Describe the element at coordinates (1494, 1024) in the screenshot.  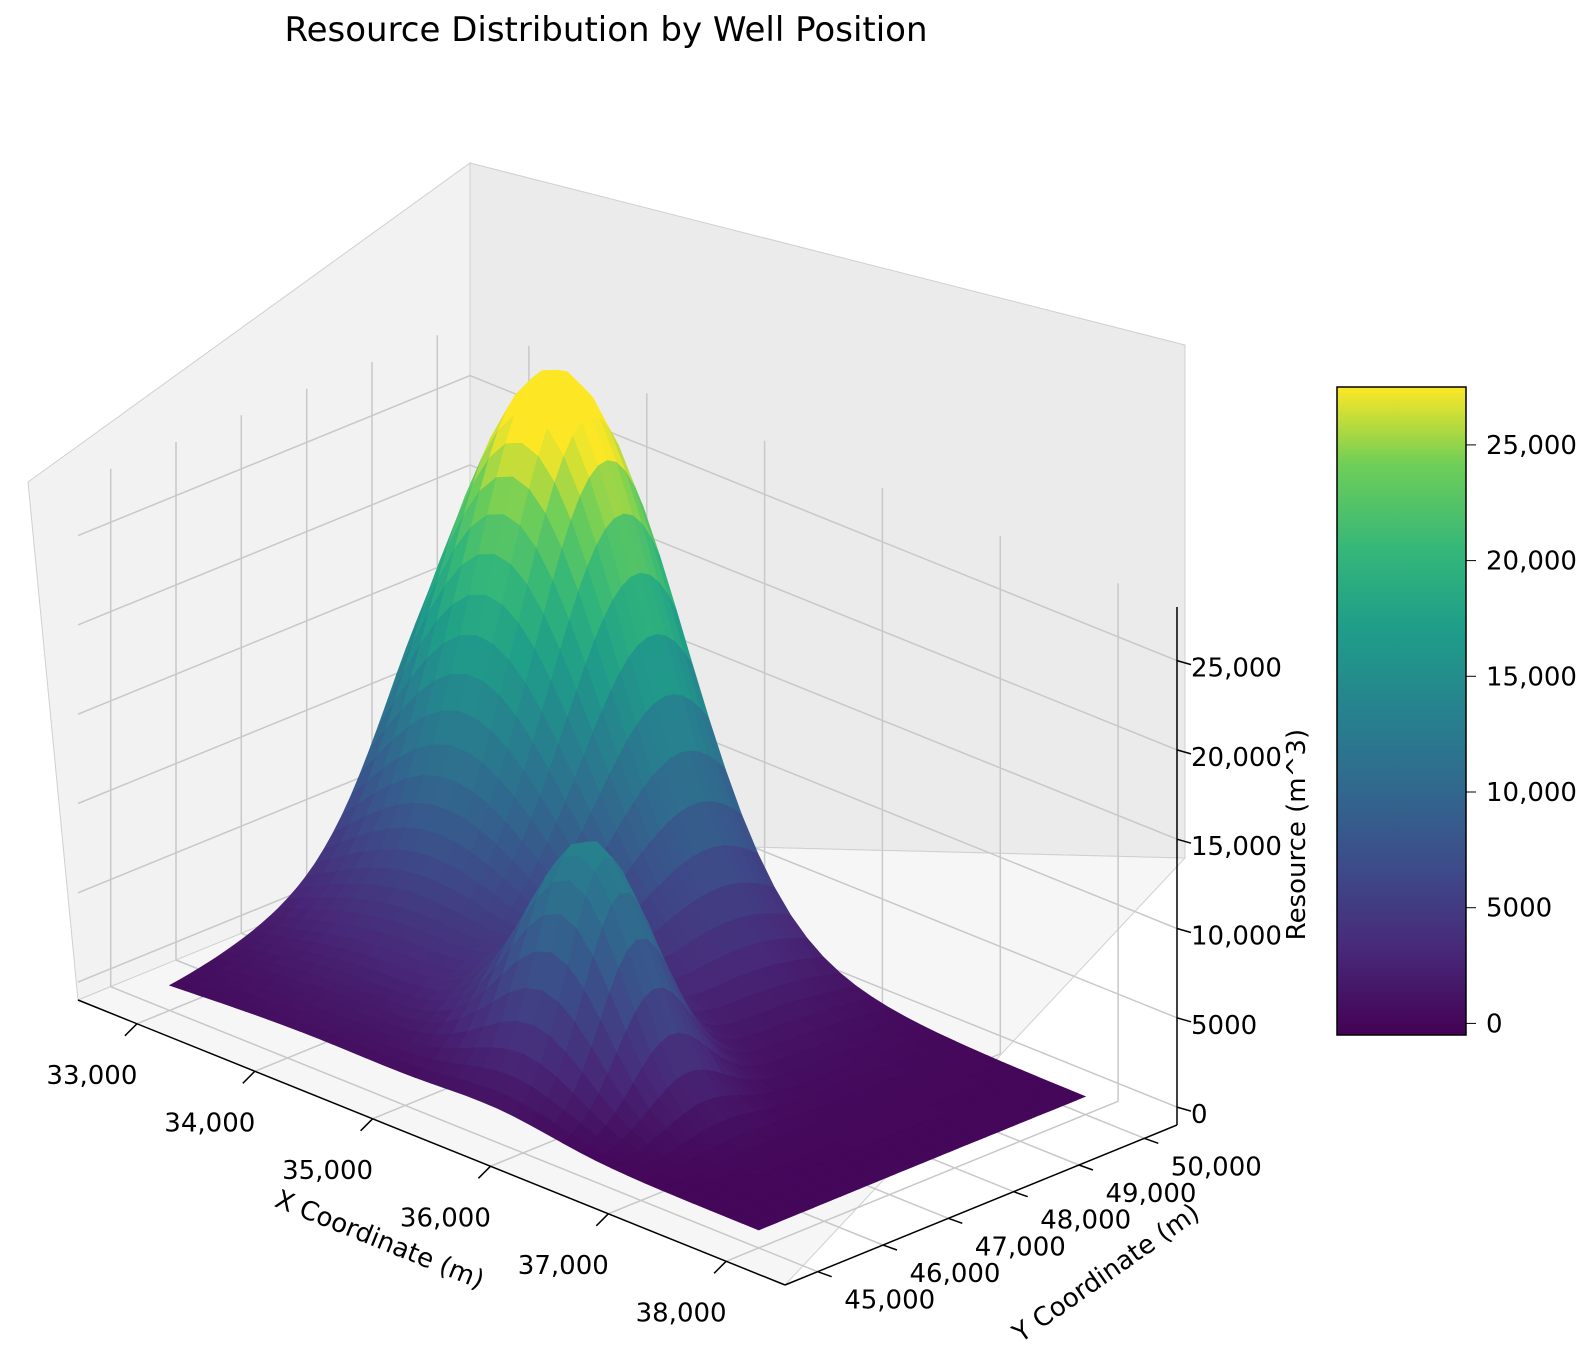
I see `colorbar-tick-label: 0` at that location.